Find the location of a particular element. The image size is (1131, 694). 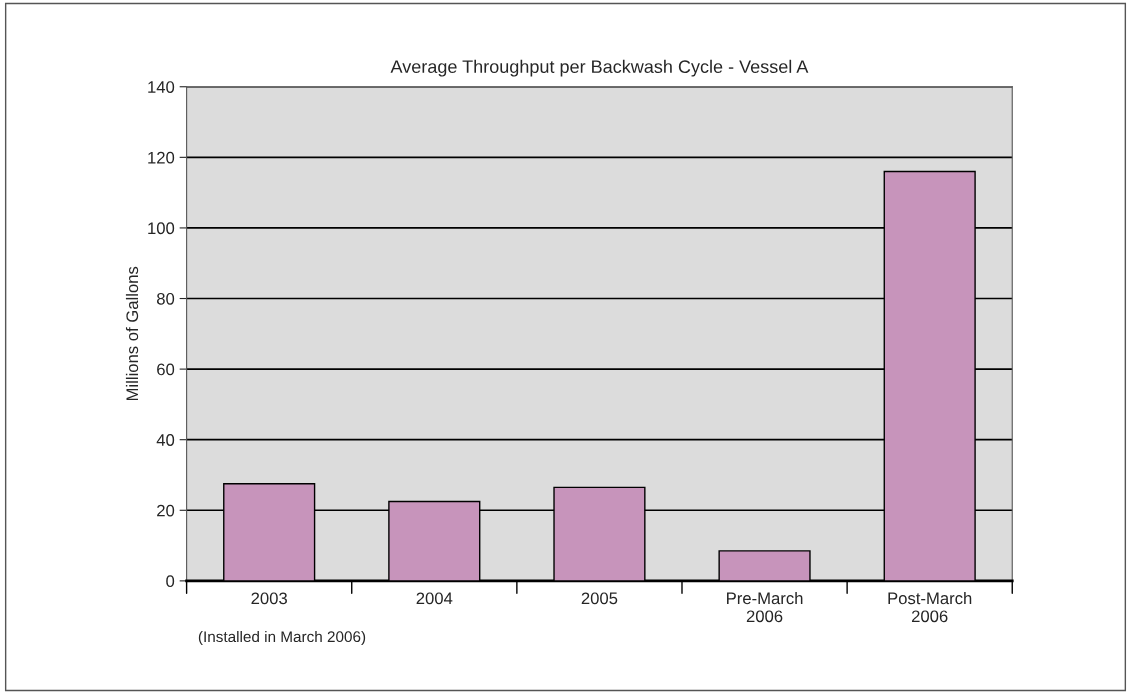

y-tick-label: 140 is located at coordinates (161, 87).